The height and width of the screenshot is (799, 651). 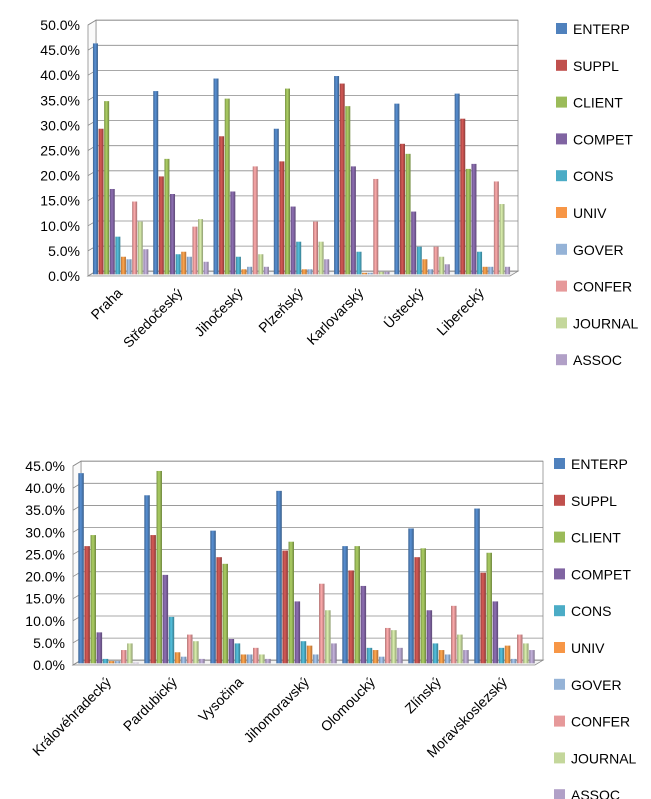 I want to click on x-category-label: Zlínský, so click(x=422, y=695).